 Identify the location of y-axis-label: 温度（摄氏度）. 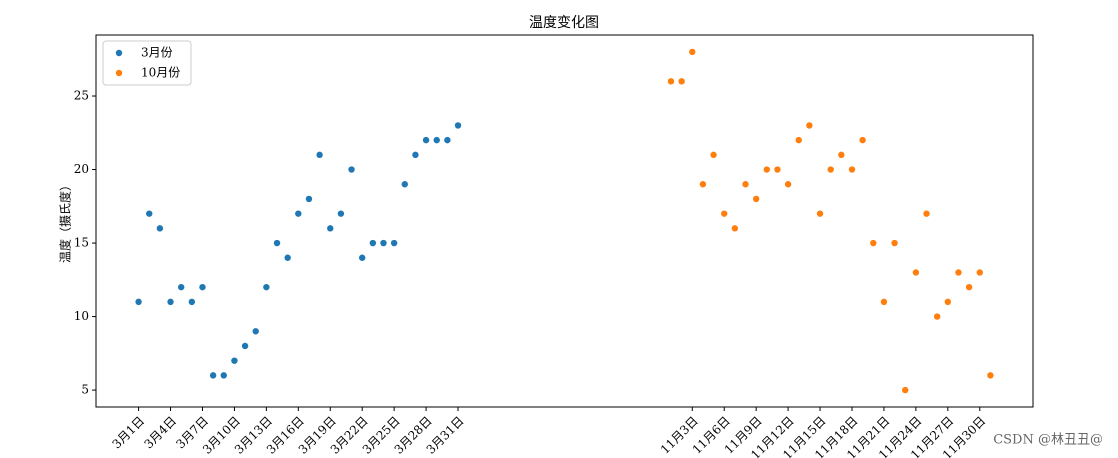
(65, 221).